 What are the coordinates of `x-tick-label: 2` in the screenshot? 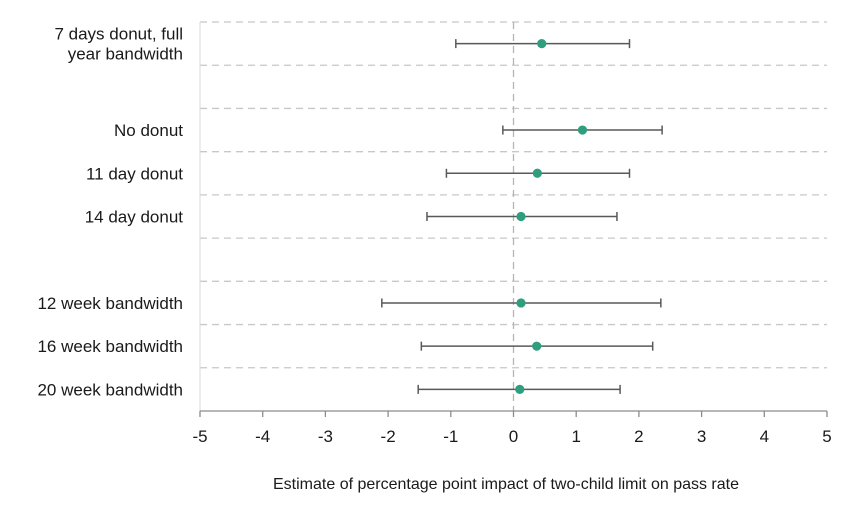 It's located at (638, 436).